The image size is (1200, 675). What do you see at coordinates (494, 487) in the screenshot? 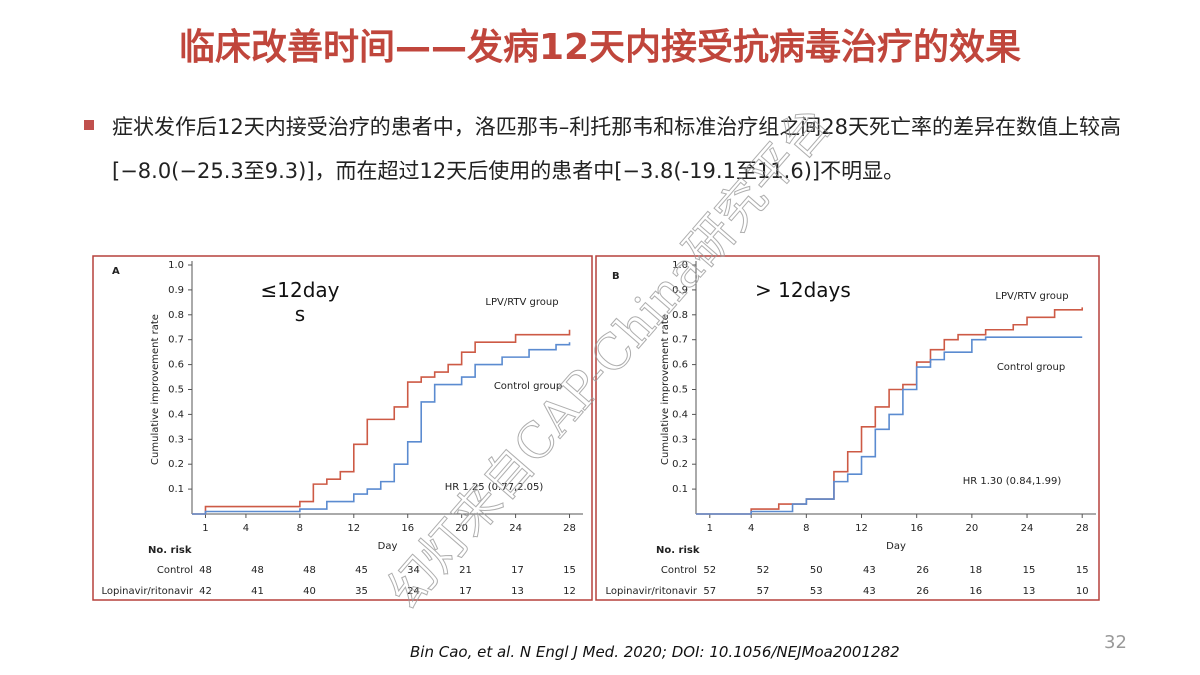
I see `hr-annotation: HR 1.25 (0.77,2.05)` at bounding box center [494, 487].